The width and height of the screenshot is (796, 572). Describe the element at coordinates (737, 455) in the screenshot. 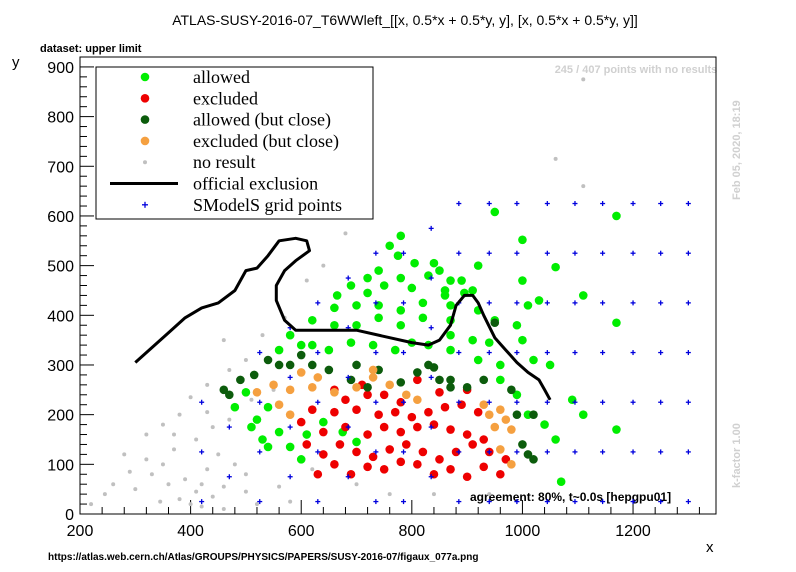

I see `kfactor-label: k-factor 1.00` at that location.